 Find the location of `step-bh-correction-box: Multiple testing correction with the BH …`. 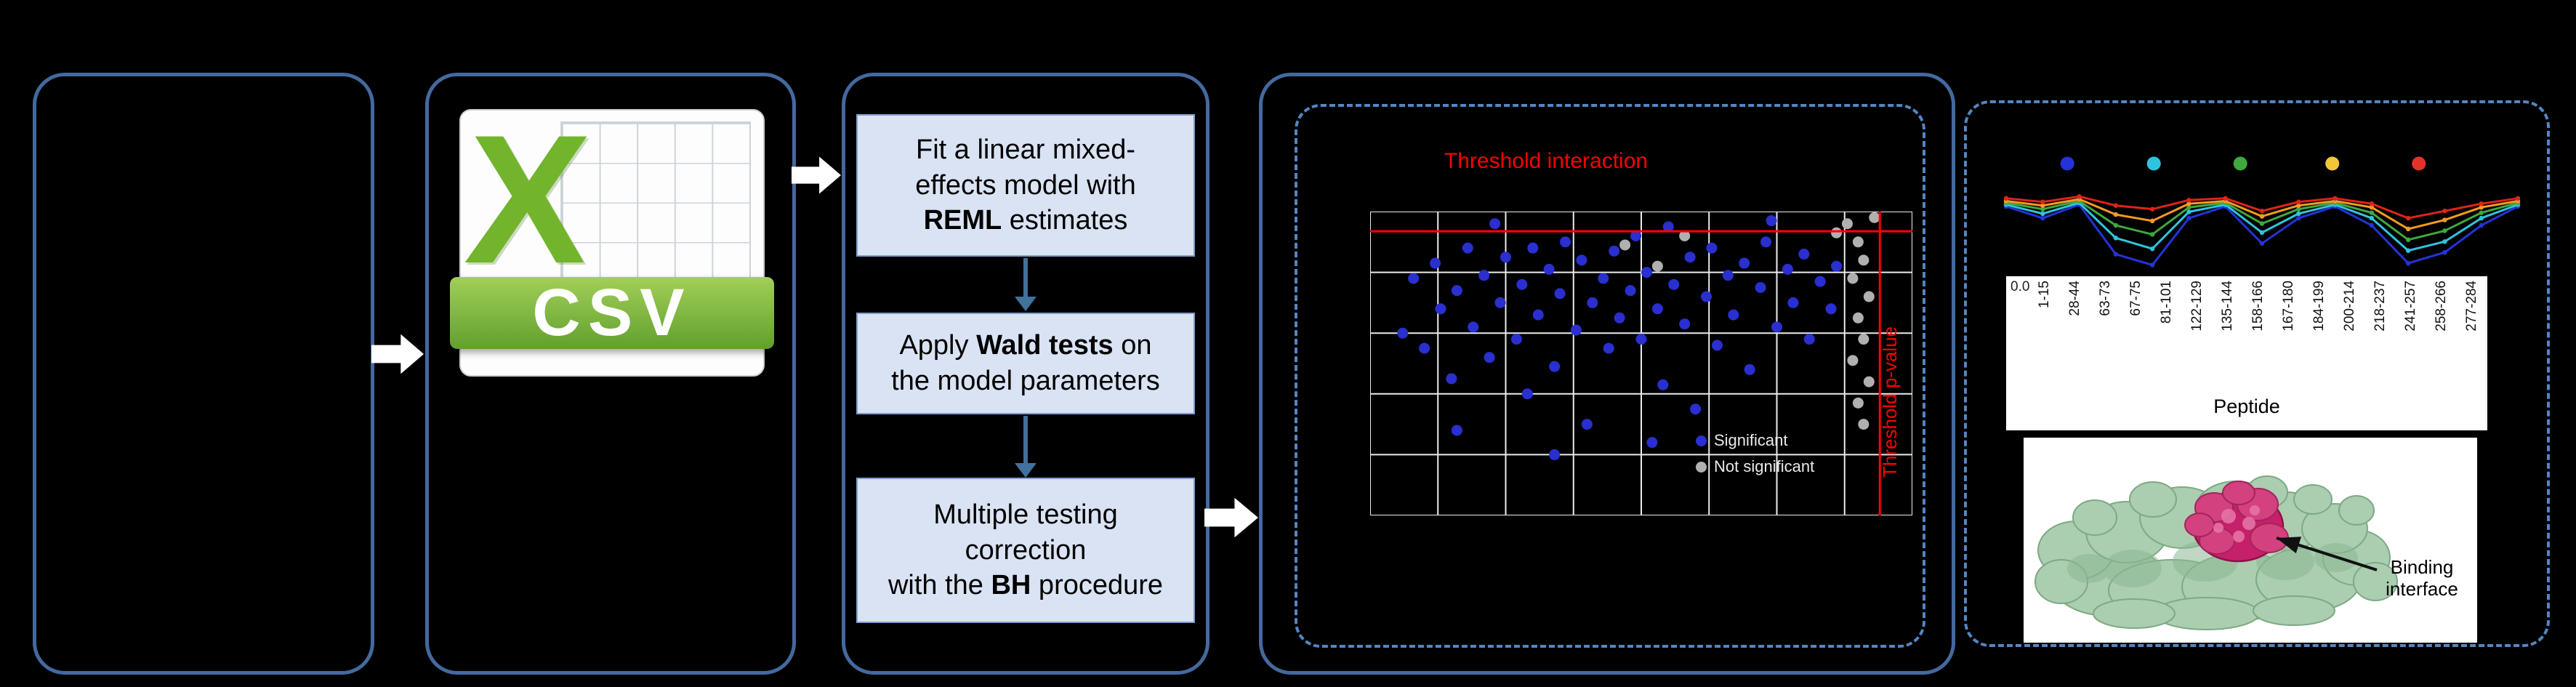

step-bh-correction-box: Multiple testing correction with the BH … is located at coordinates (1025, 550).